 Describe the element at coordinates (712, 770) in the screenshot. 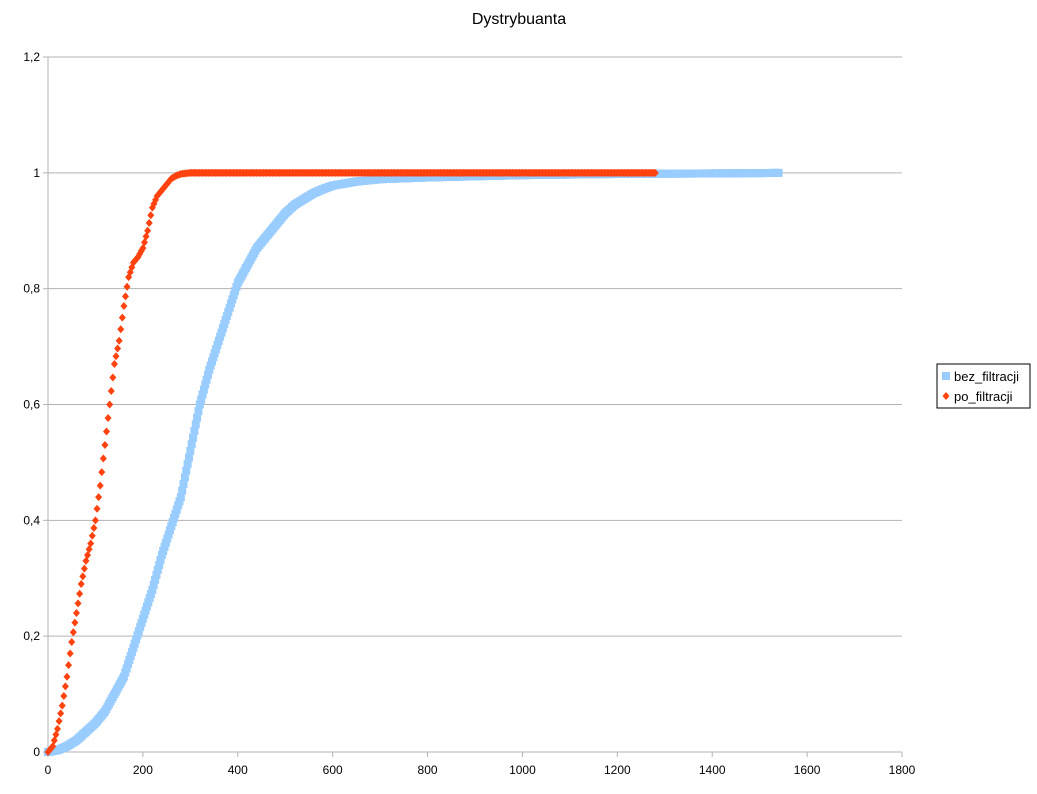

I see `x-tick-label: 1400` at that location.